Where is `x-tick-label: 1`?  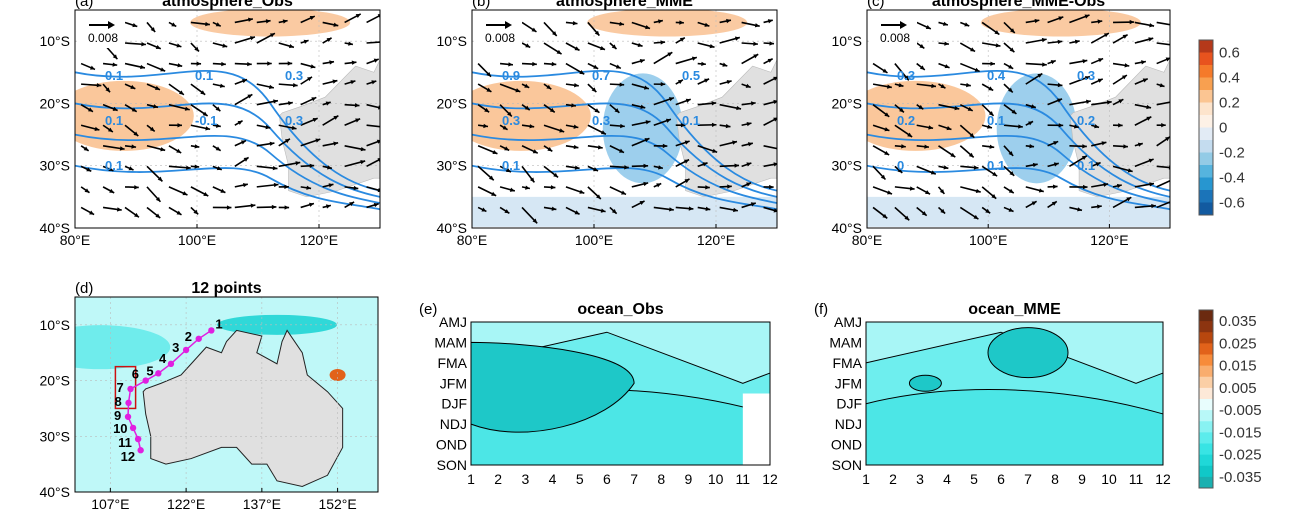
x-tick-label: 1 is located at coordinates (866, 479).